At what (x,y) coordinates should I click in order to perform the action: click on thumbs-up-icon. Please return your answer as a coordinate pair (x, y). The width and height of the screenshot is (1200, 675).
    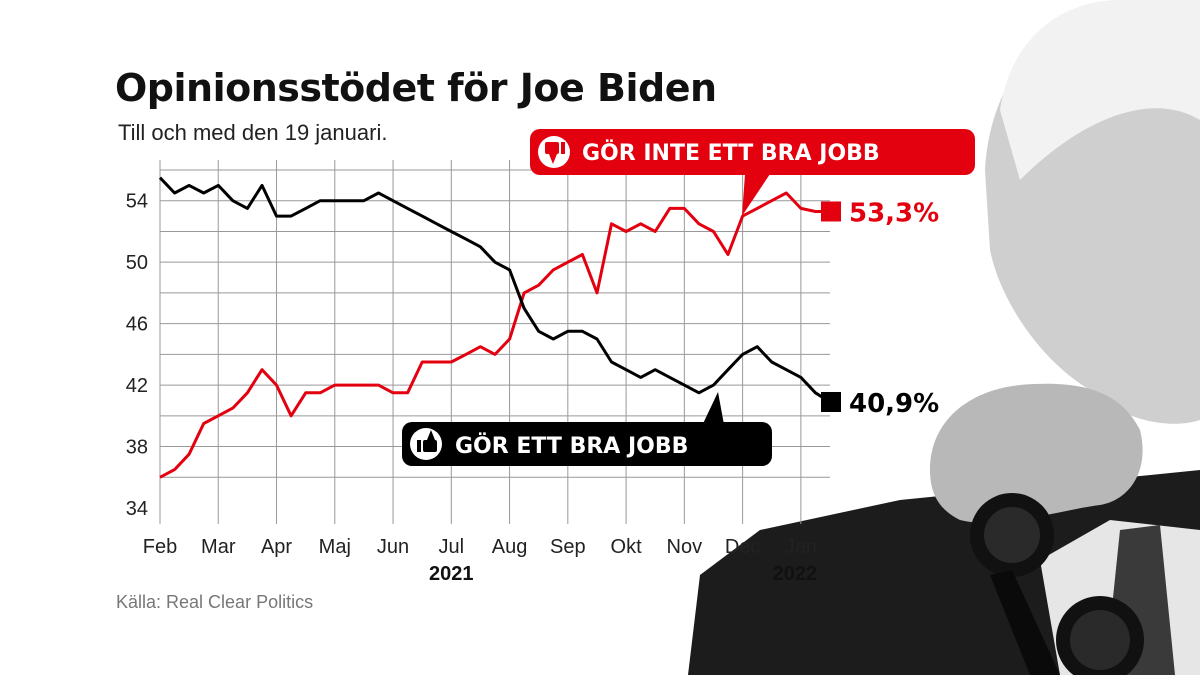
    Looking at the image, I should click on (426, 444).